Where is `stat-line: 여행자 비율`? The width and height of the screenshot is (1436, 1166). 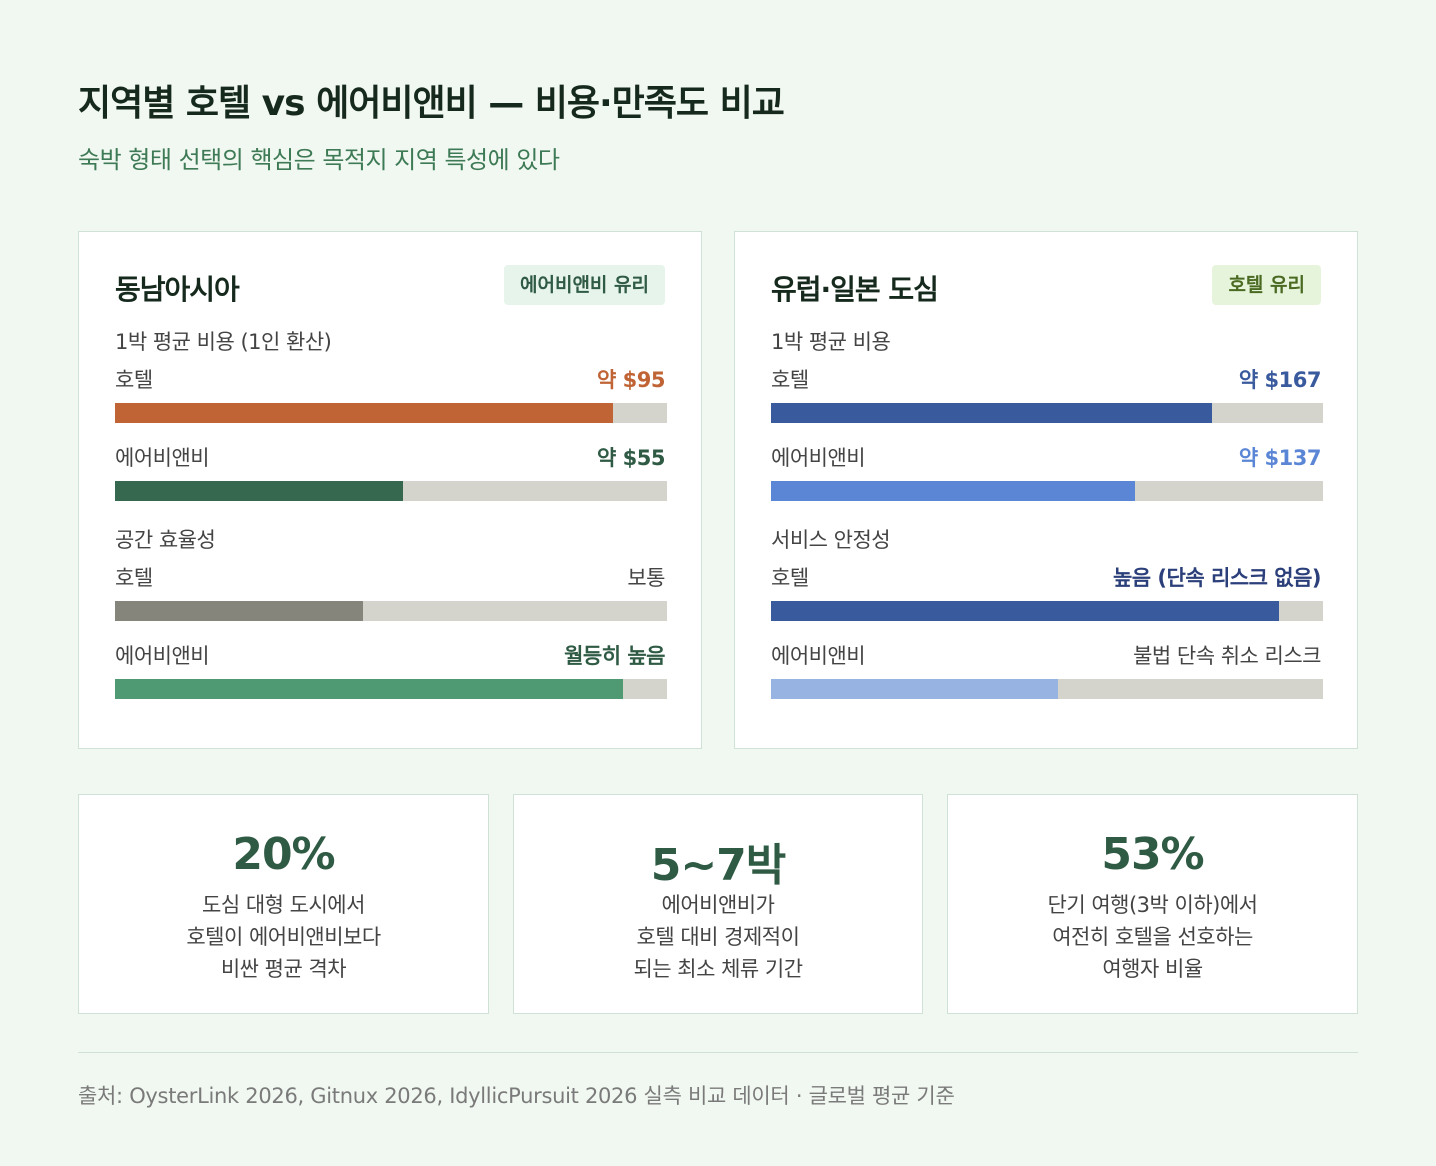
stat-line: 여행자 비율 is located at coordinates (1152, 969).